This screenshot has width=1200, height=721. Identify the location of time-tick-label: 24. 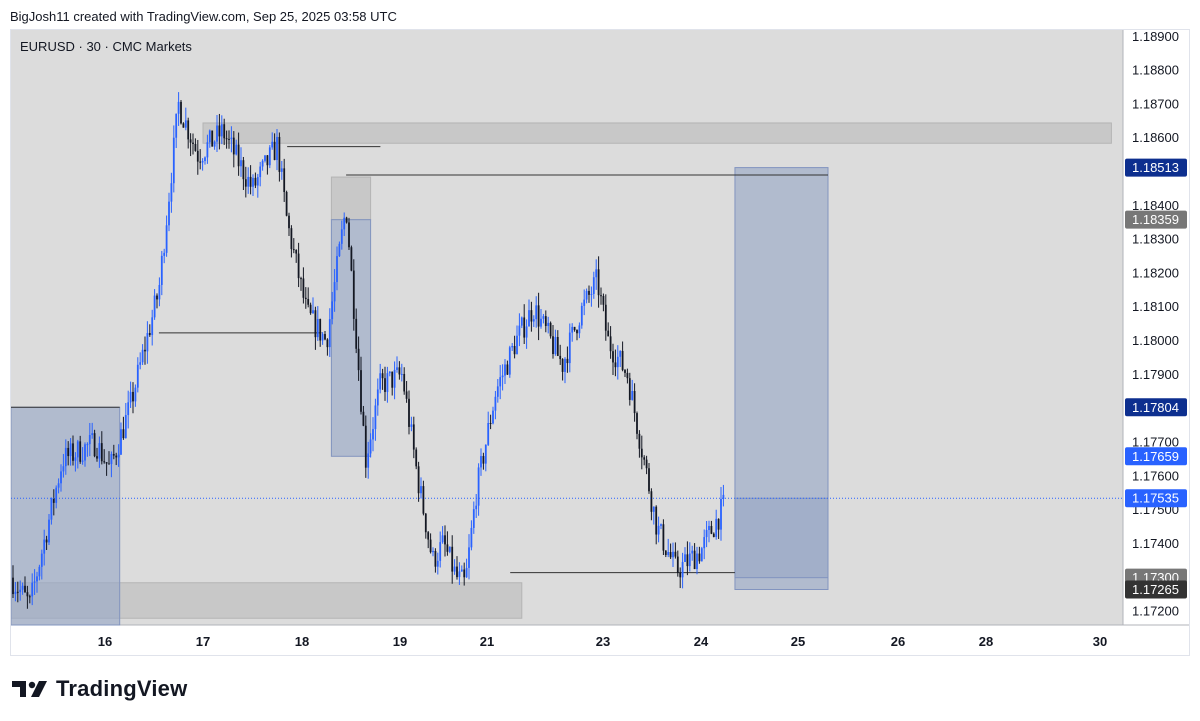
(701, 641).